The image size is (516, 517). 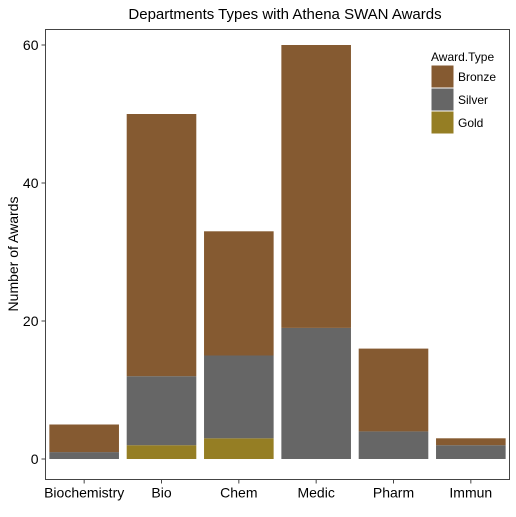 What do you see at coordinates (471, 452) in the screenshot?
I see `bar-immun-silver` at bounding box center [471, 452].